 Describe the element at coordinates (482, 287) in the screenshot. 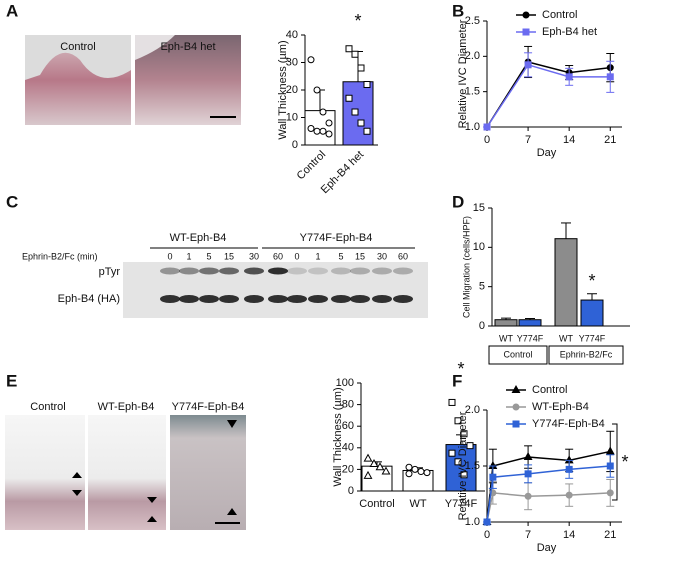

I see `y-tick-label: 5` at that location.